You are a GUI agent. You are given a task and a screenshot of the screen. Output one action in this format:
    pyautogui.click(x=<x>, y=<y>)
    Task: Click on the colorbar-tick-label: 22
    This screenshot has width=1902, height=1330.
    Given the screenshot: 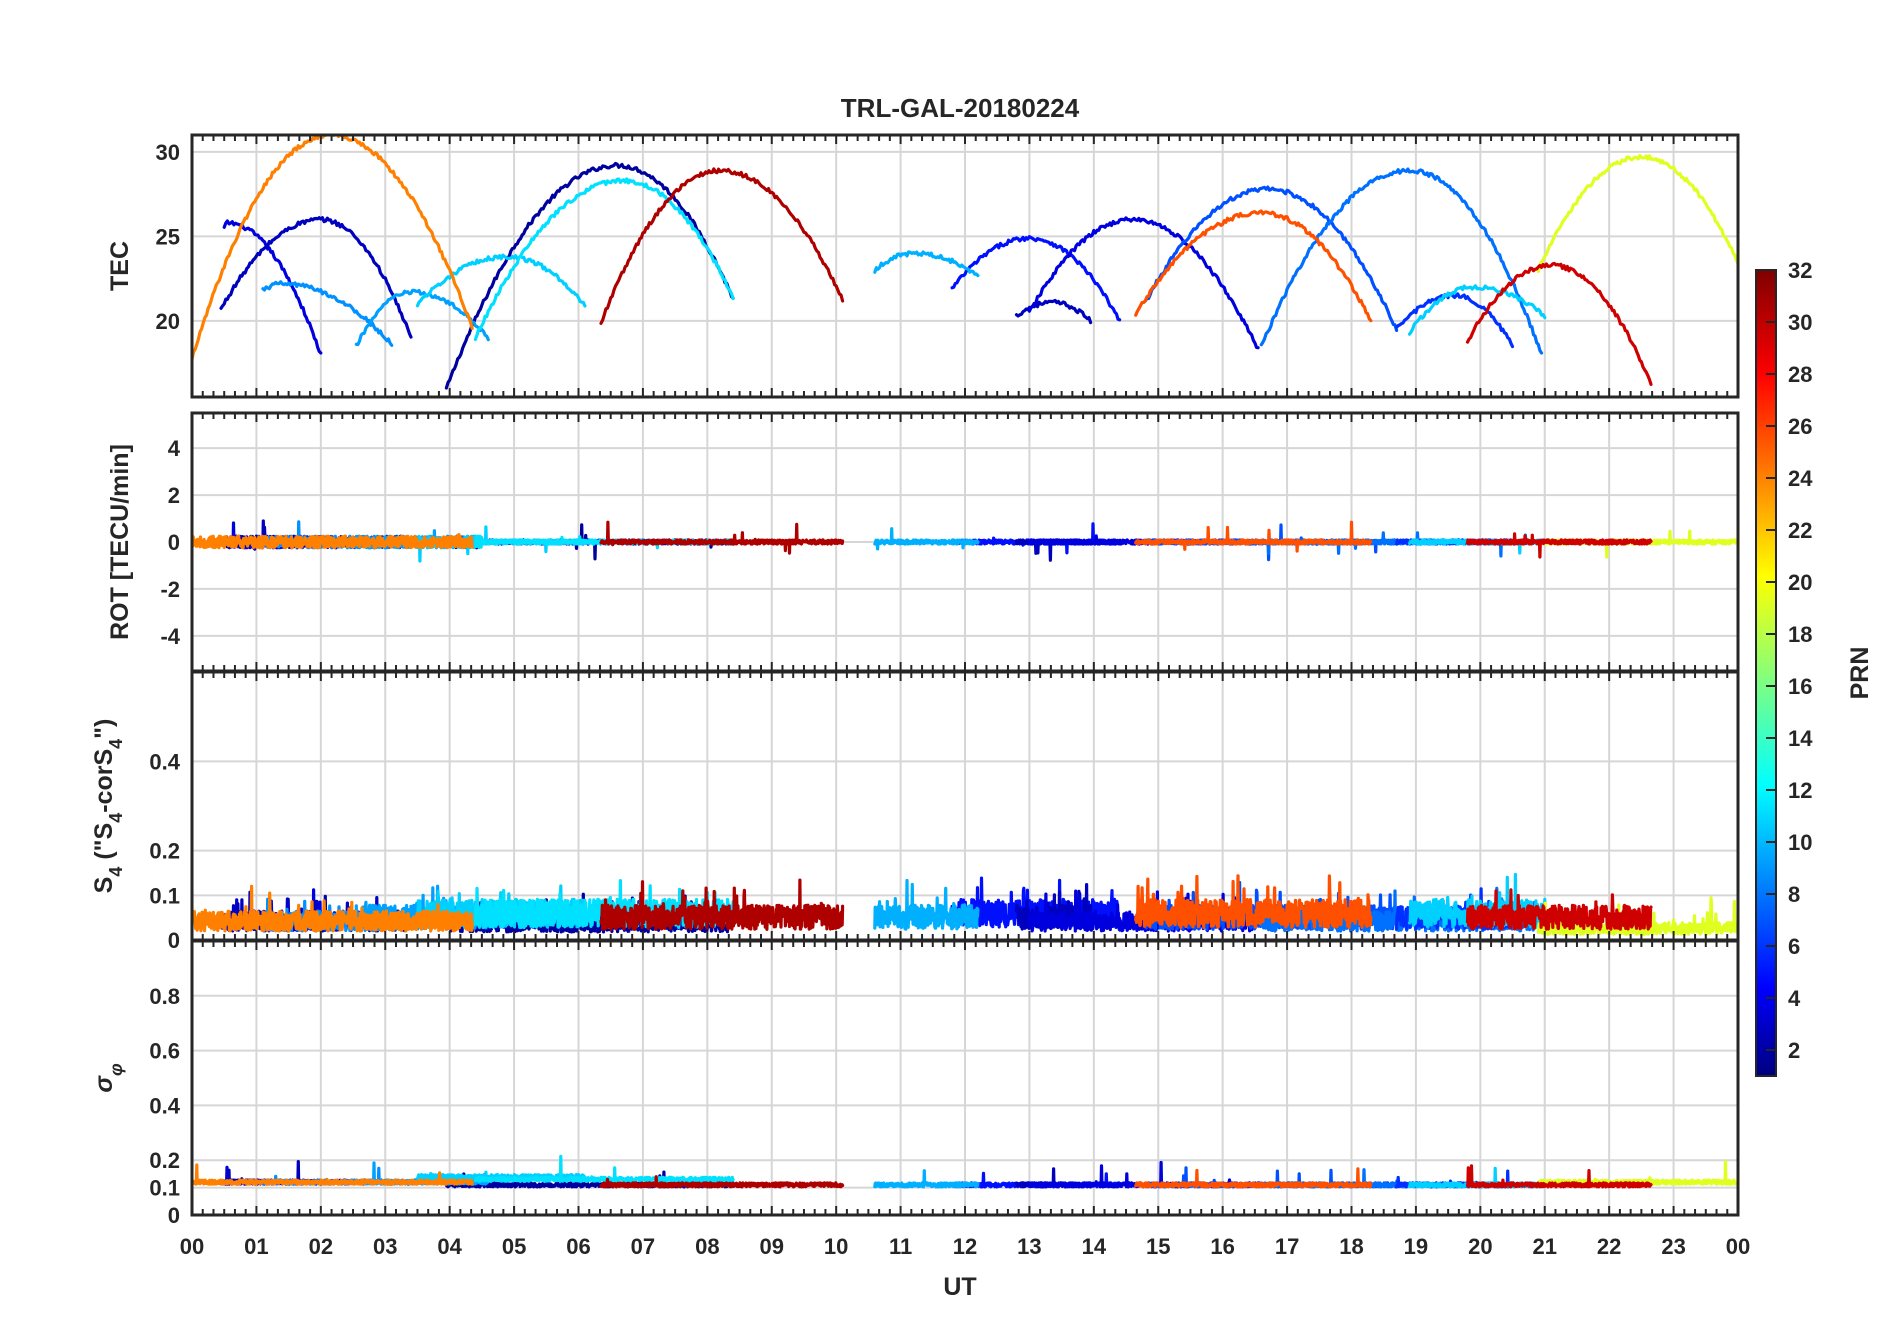 What is the action you would take?
    pyautogui.click(x=1800, y=530)
    